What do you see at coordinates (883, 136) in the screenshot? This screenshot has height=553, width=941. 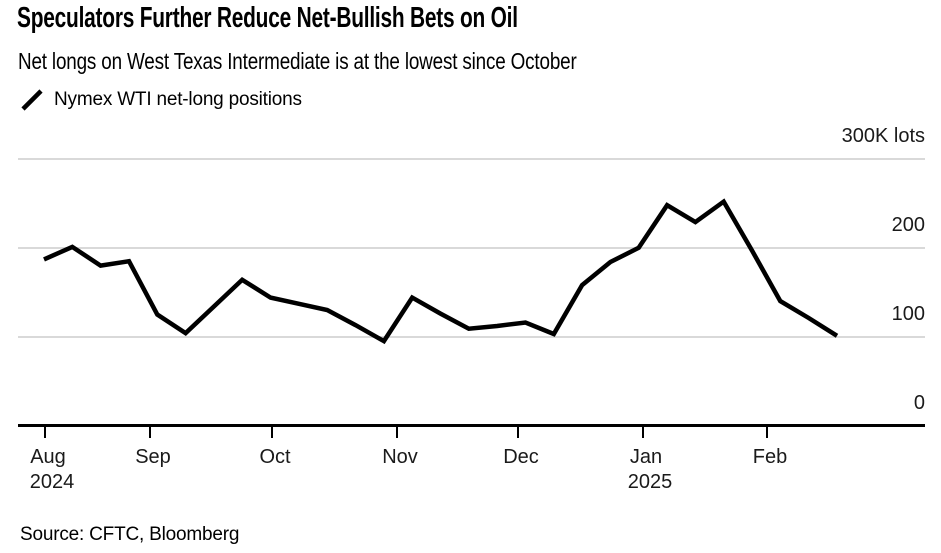 I see `y-tick-label: 300K lots` at bounding box center [883, 136].